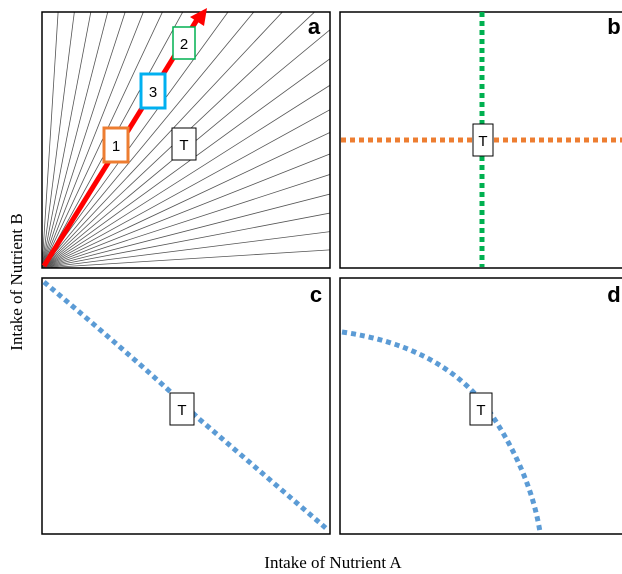 The image size is (622, 574). I want to click on box-3: 3, so click(153, 91).